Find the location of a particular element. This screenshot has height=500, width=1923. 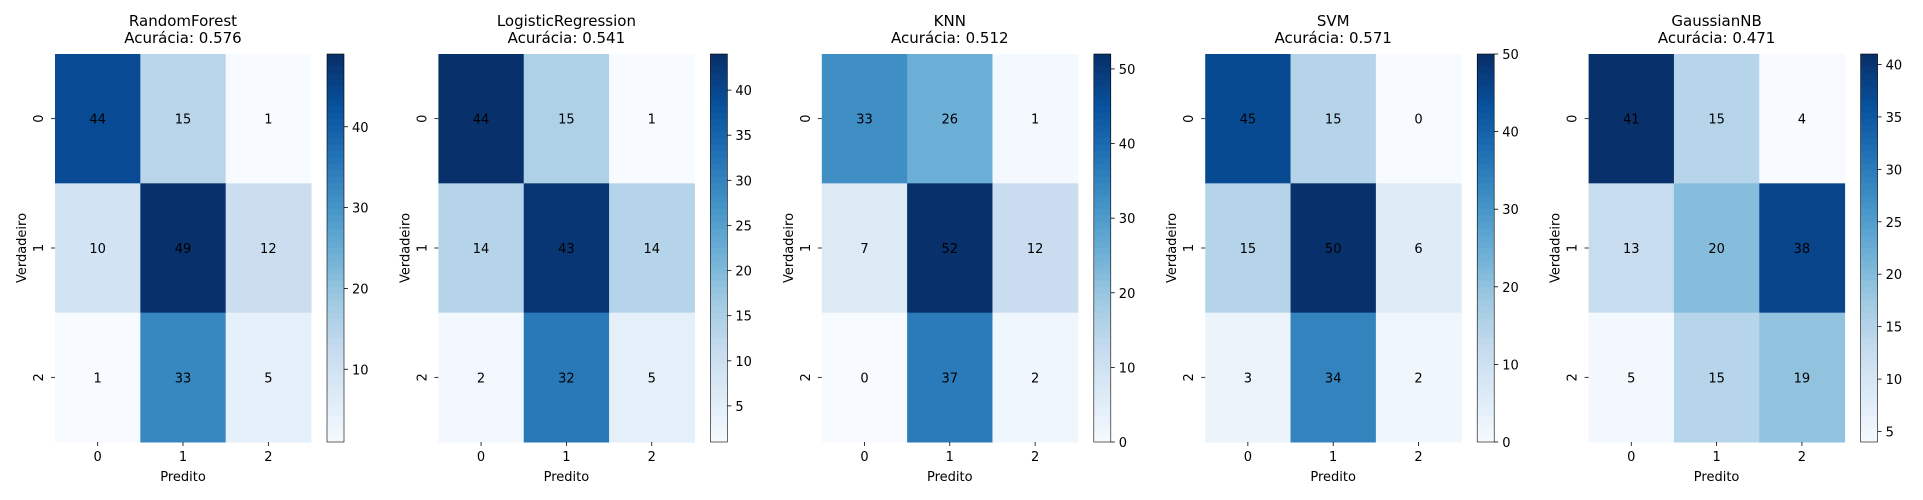

cell-value: 38 is located at coordinates (1802, 249).